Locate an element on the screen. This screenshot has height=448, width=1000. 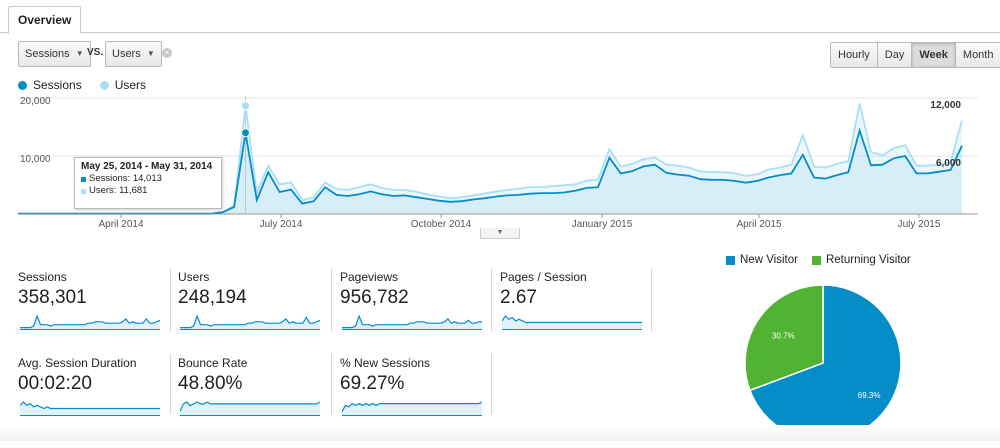
sessions-highlight-point is located at coordinates (245, 133).